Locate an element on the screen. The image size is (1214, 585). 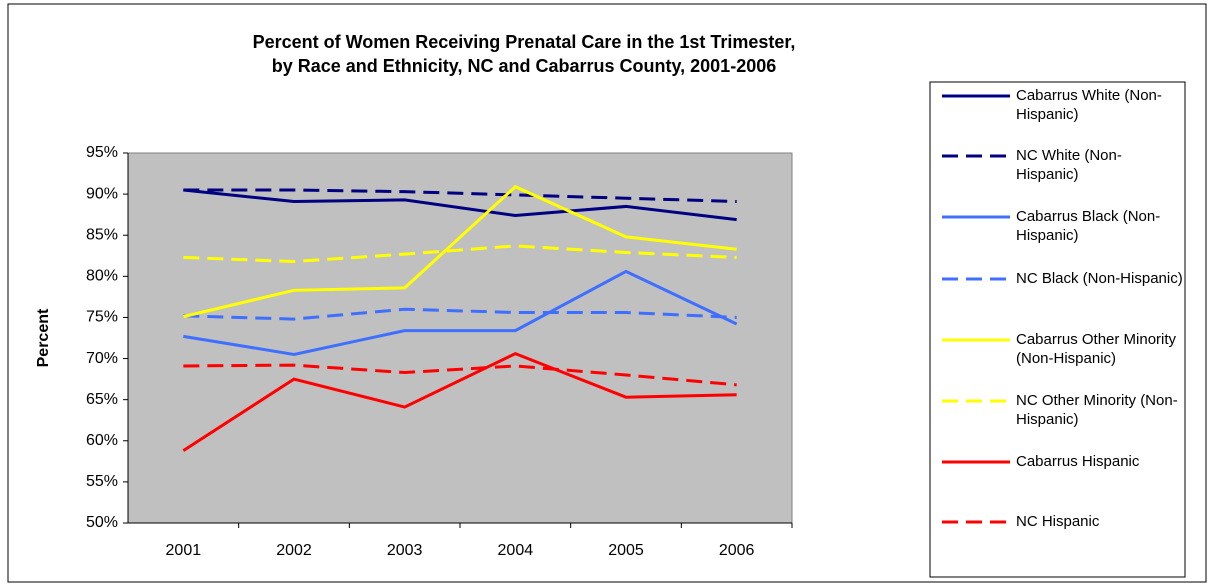
y-tick-label: 75% is located at coordinates (102, 317).